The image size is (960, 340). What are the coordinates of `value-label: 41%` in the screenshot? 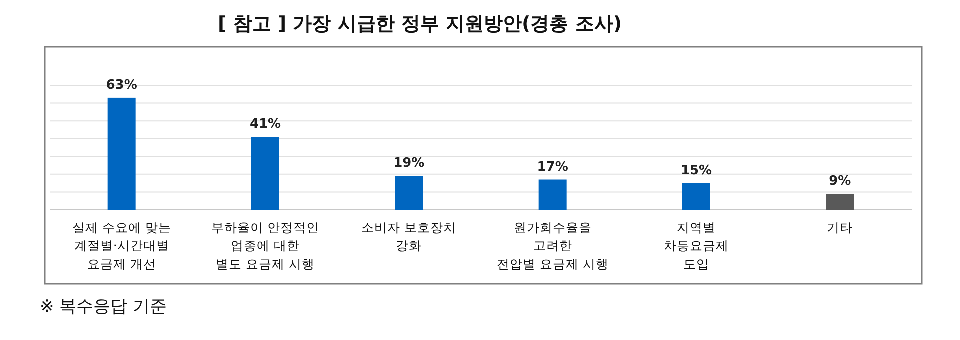 It's located at (266, 124).